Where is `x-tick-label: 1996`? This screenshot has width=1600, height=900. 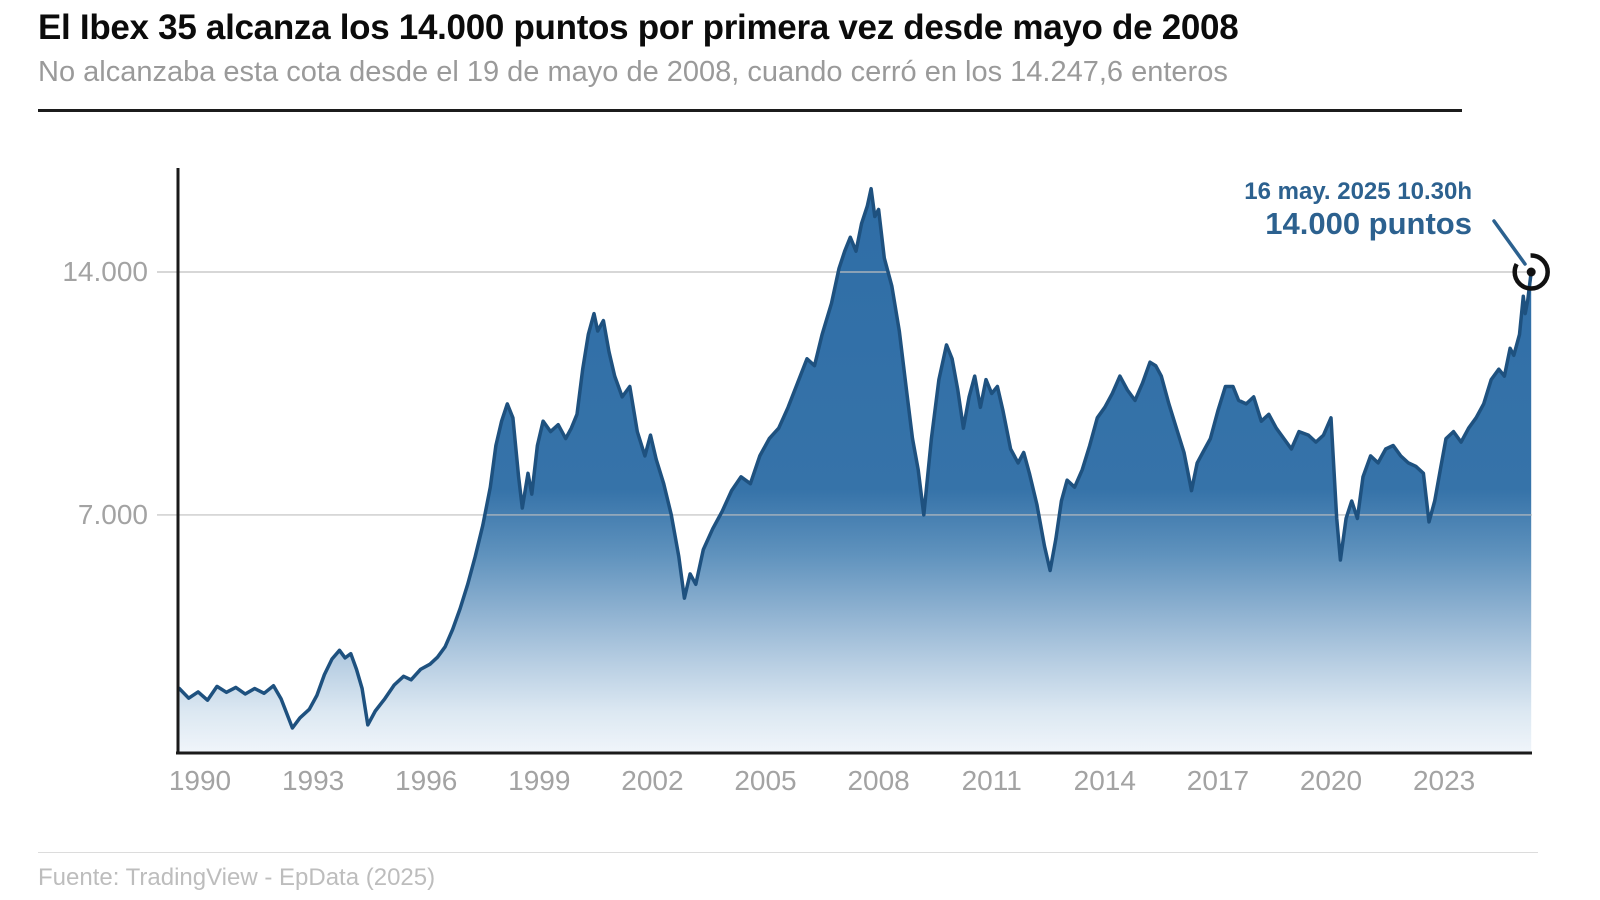 x-tick-label: 1996 is located at coordinates (426, 780).